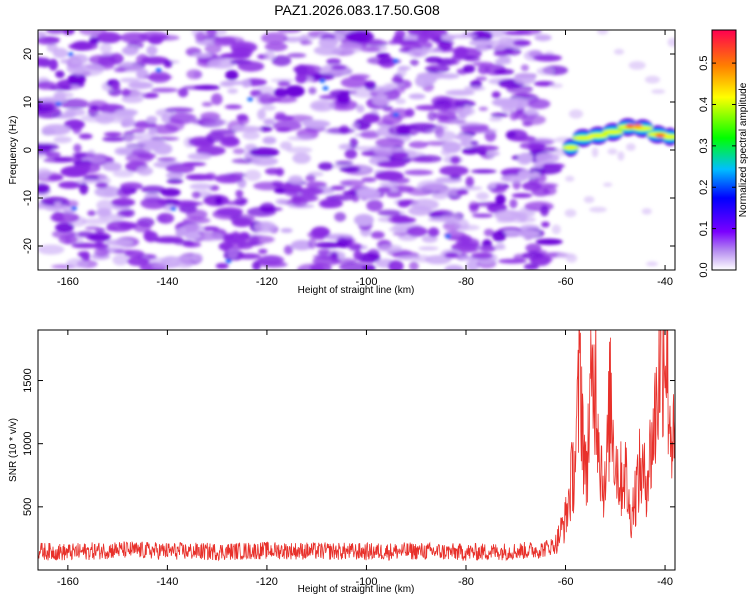  I want to click on chart-title: PAZ1.2026.083.17.50.G08, so click(357, 10).